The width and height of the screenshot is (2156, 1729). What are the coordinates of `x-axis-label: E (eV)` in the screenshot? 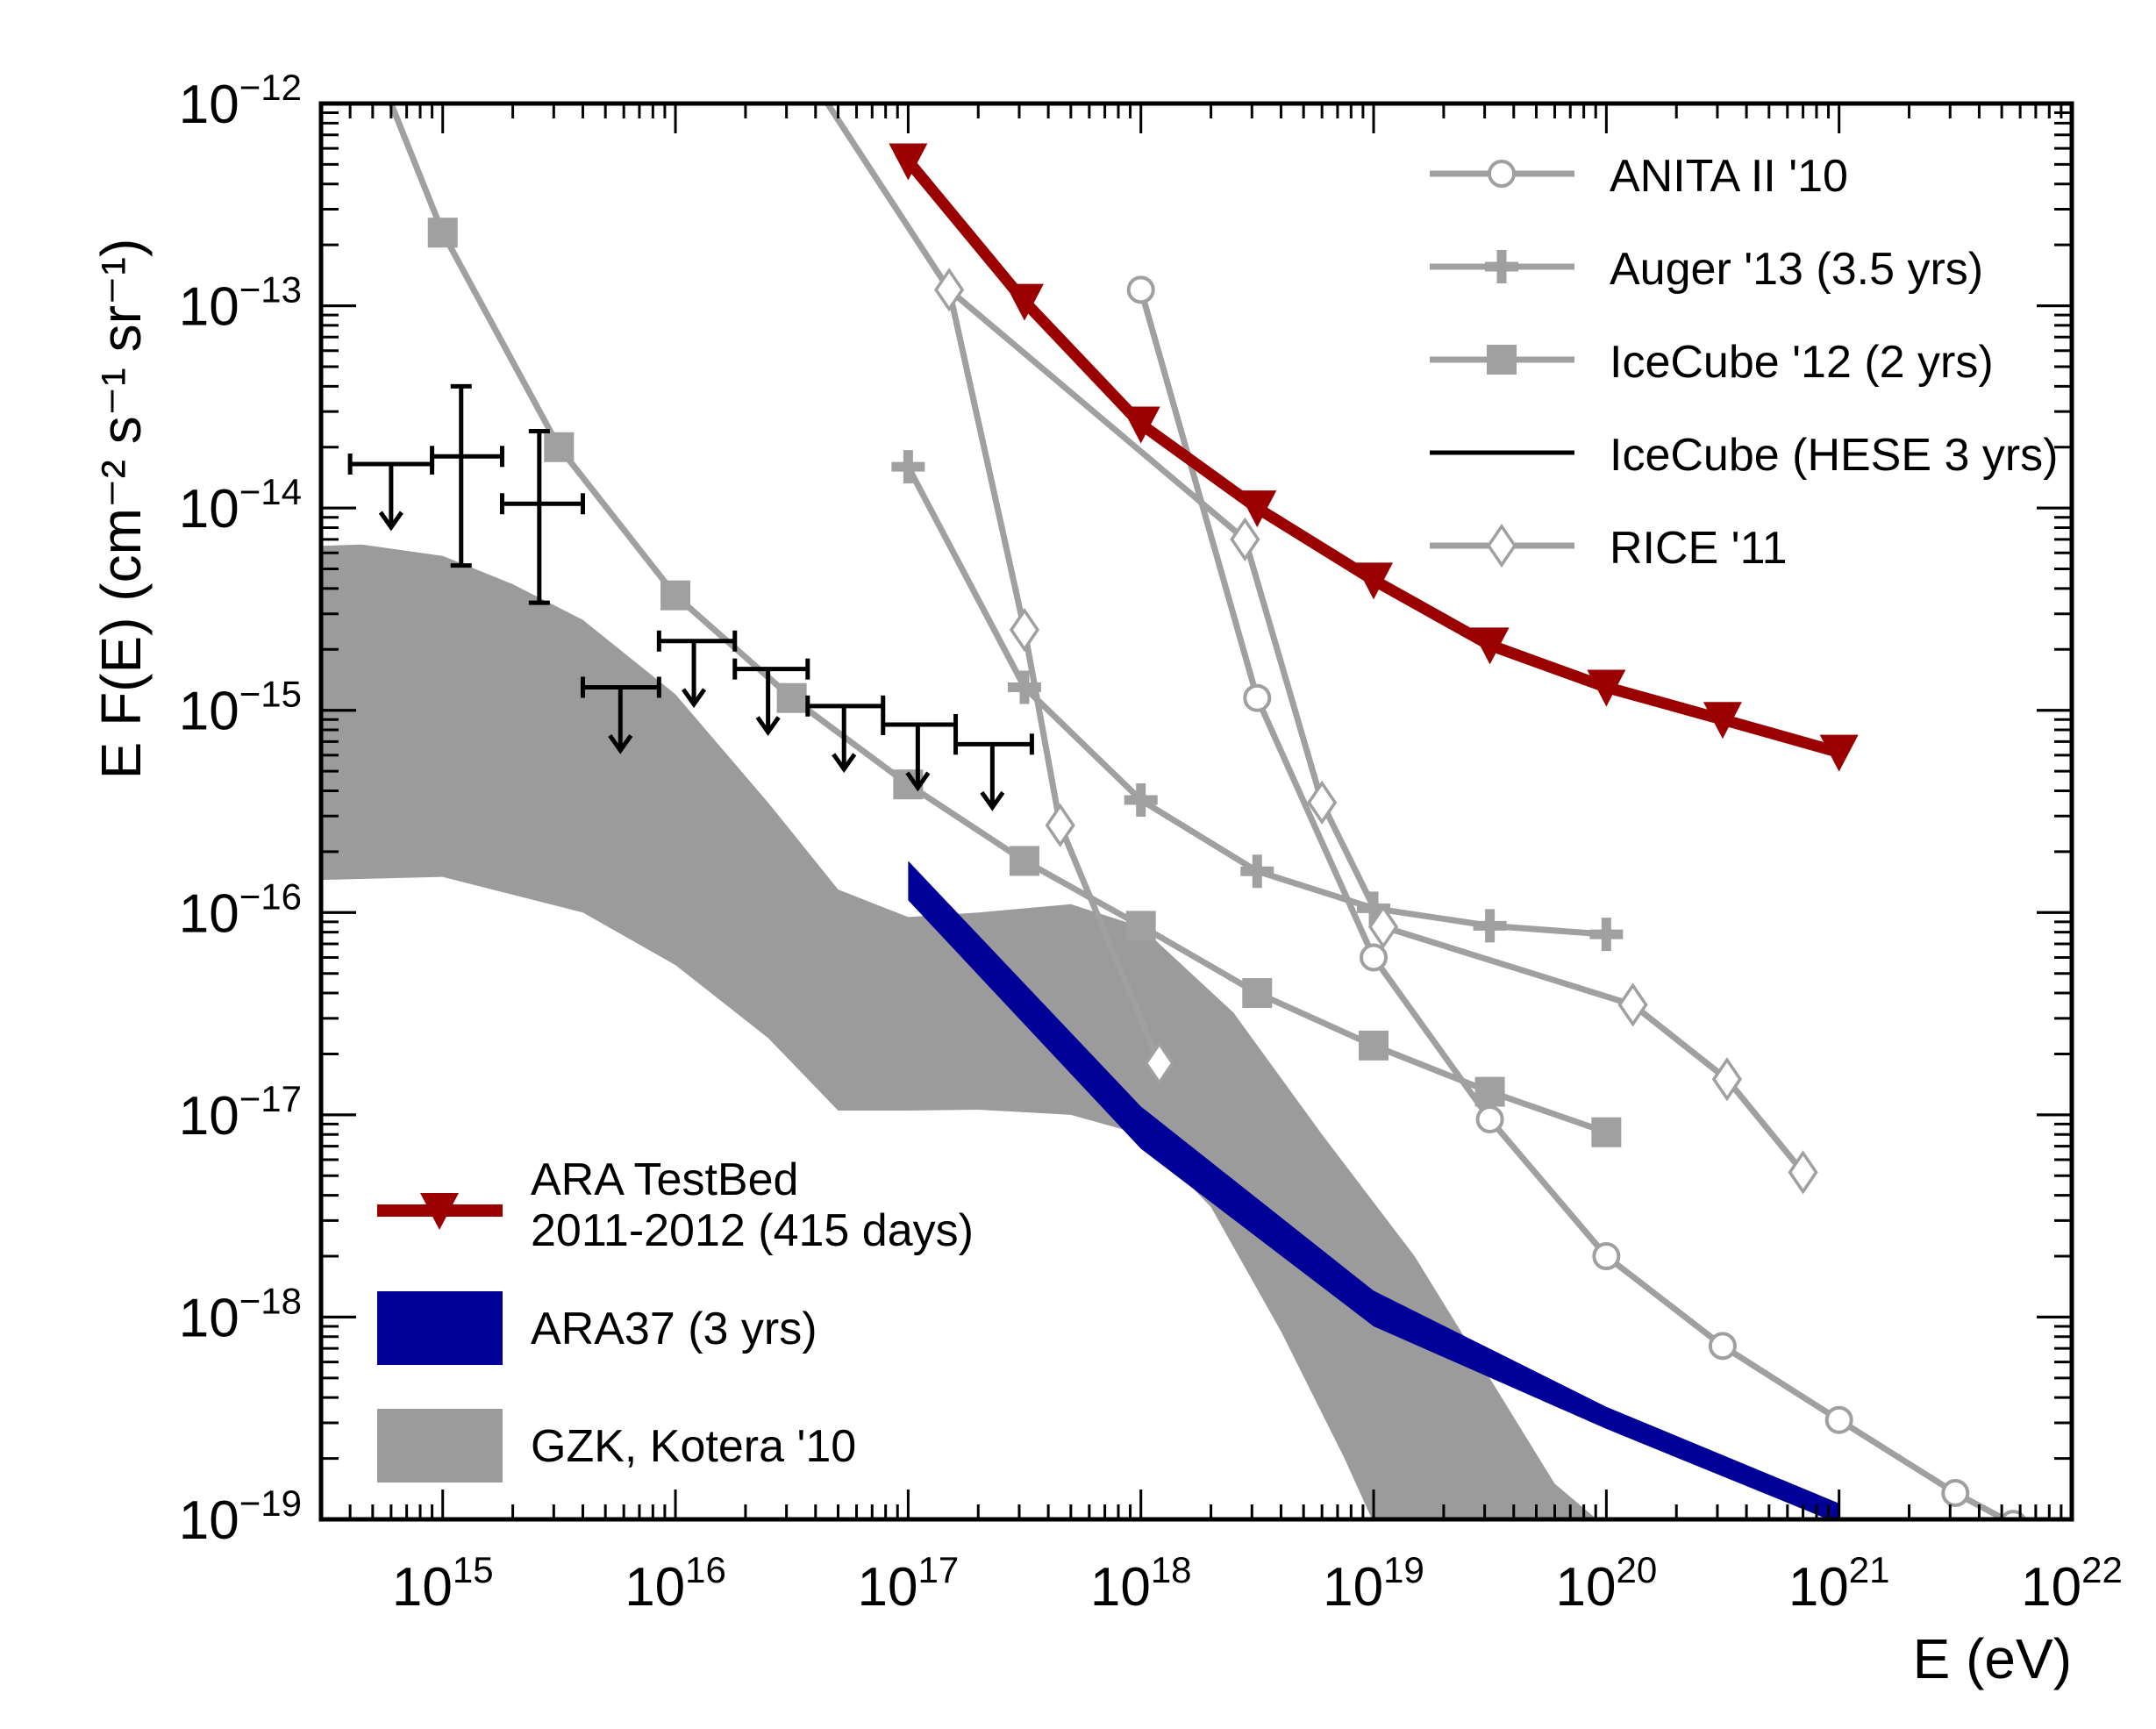 It's located at (1992, 1659).